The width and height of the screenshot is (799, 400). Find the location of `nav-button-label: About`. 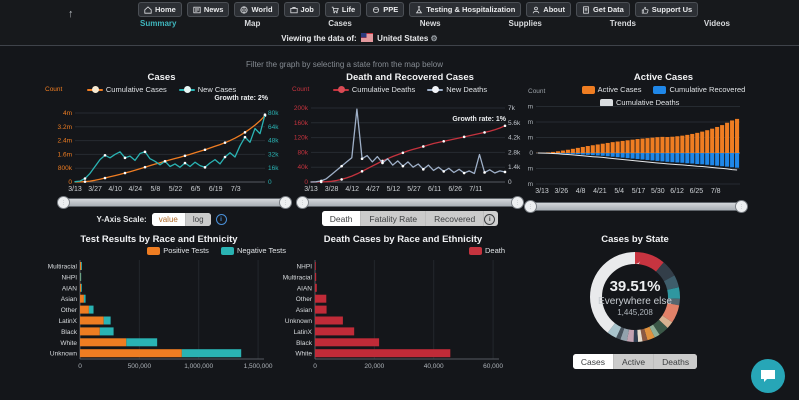

nav-button-label: About is located at coordinates (554, 9).